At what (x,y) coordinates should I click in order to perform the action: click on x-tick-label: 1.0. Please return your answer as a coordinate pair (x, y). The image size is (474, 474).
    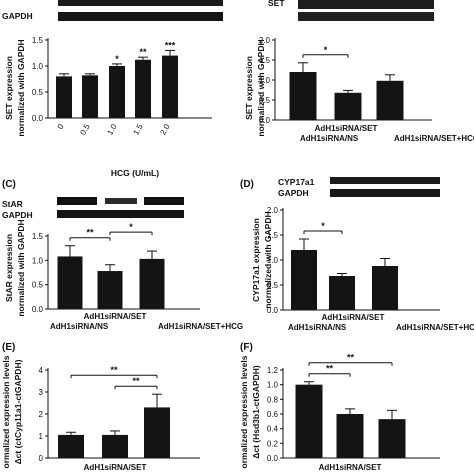
    Looking at the image, I should click on (112, 129).